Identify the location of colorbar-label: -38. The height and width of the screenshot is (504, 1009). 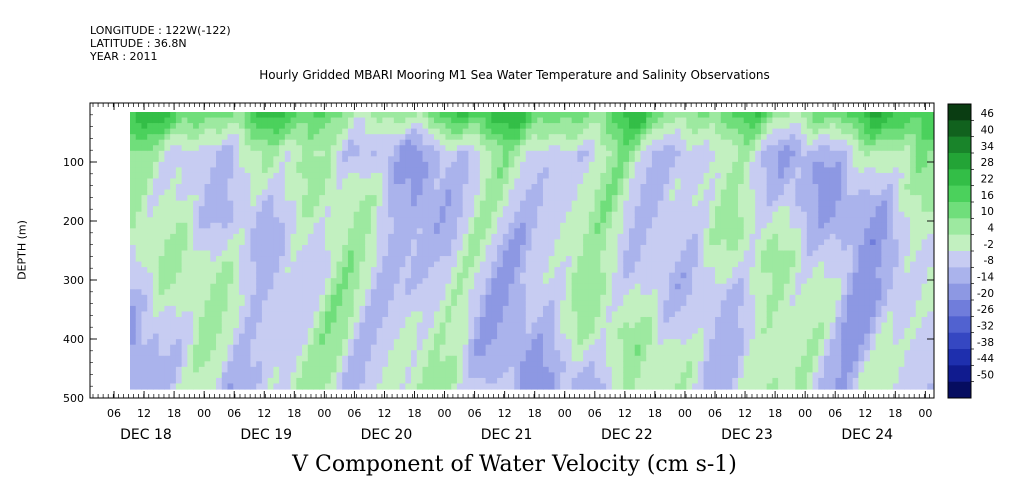
(985, 343).